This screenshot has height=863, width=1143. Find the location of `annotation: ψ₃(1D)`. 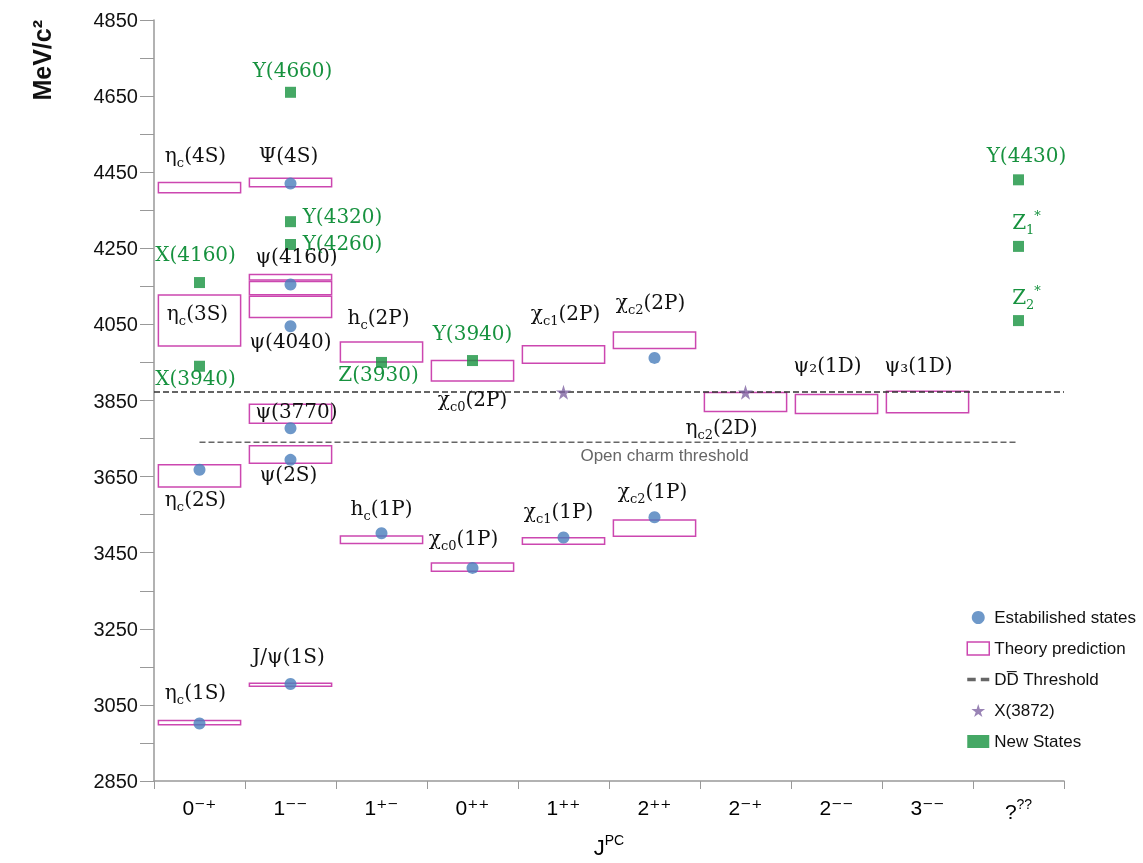

annotation: ψ₃(1D) is located at coordinates (918, 364).